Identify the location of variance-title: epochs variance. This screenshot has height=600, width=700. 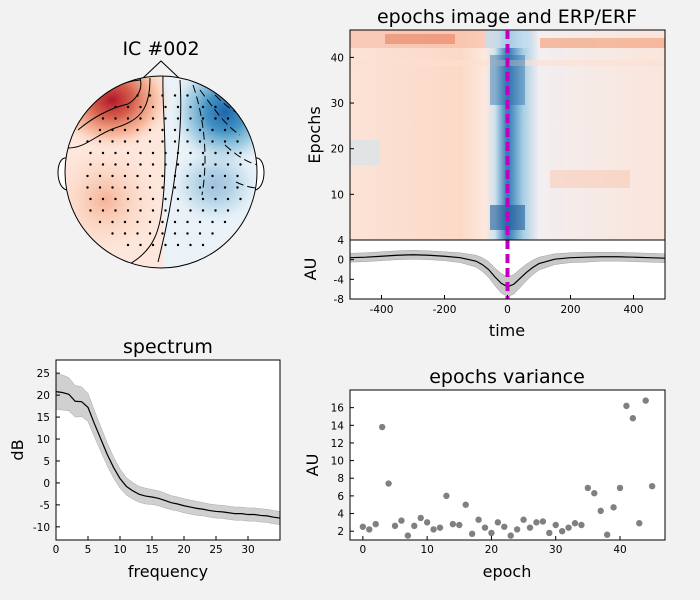
(507, 377).